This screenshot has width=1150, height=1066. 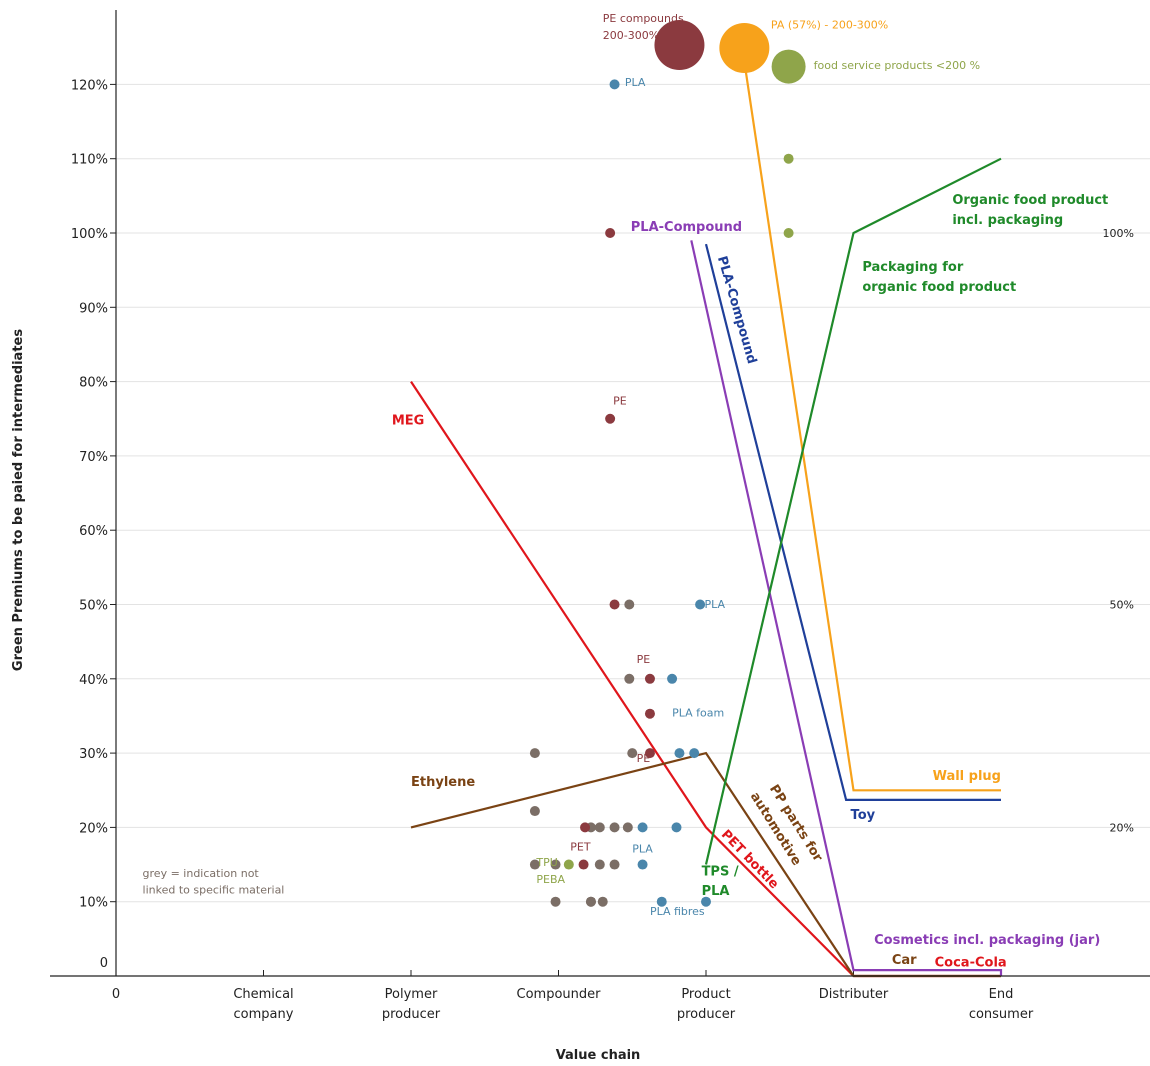 I want to click on x-tick-label: Chemical company, so click(x=263, y=1004).